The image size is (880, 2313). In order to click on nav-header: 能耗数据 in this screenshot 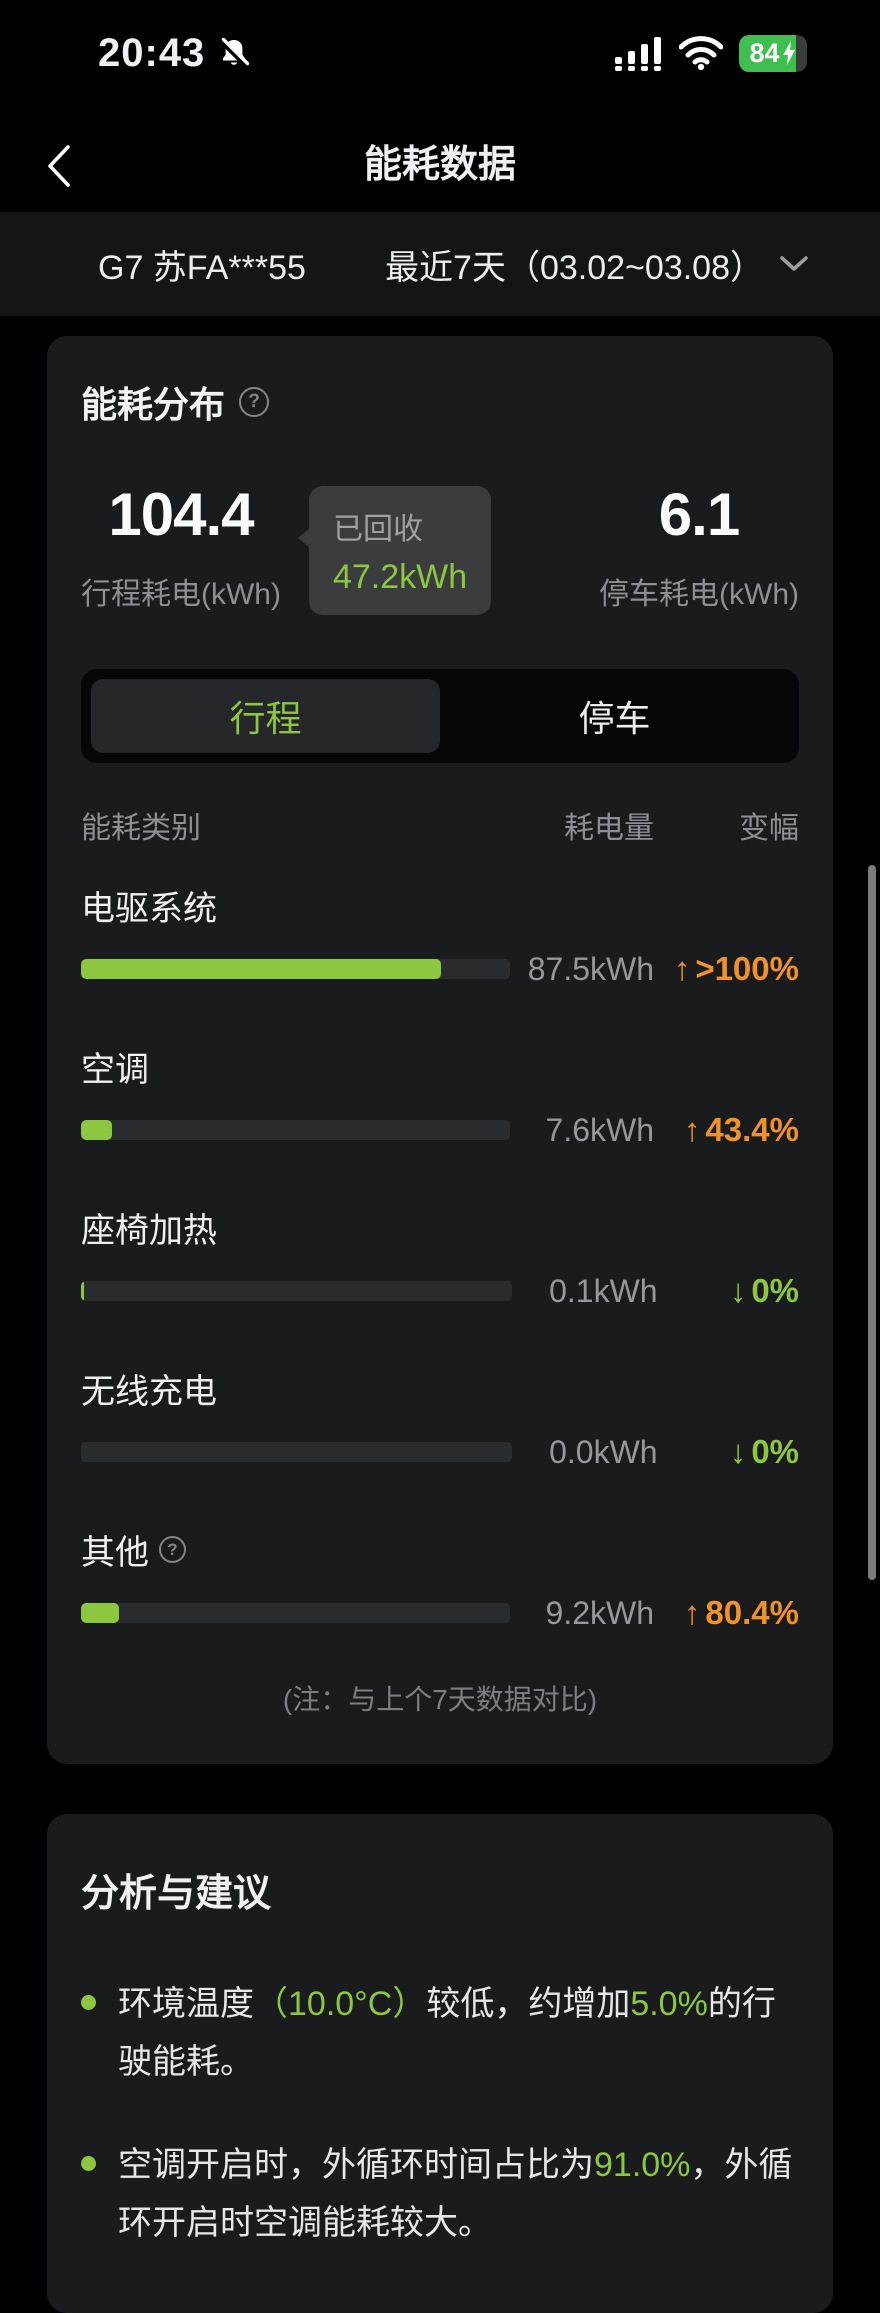, I will do `click(440, 150)`.